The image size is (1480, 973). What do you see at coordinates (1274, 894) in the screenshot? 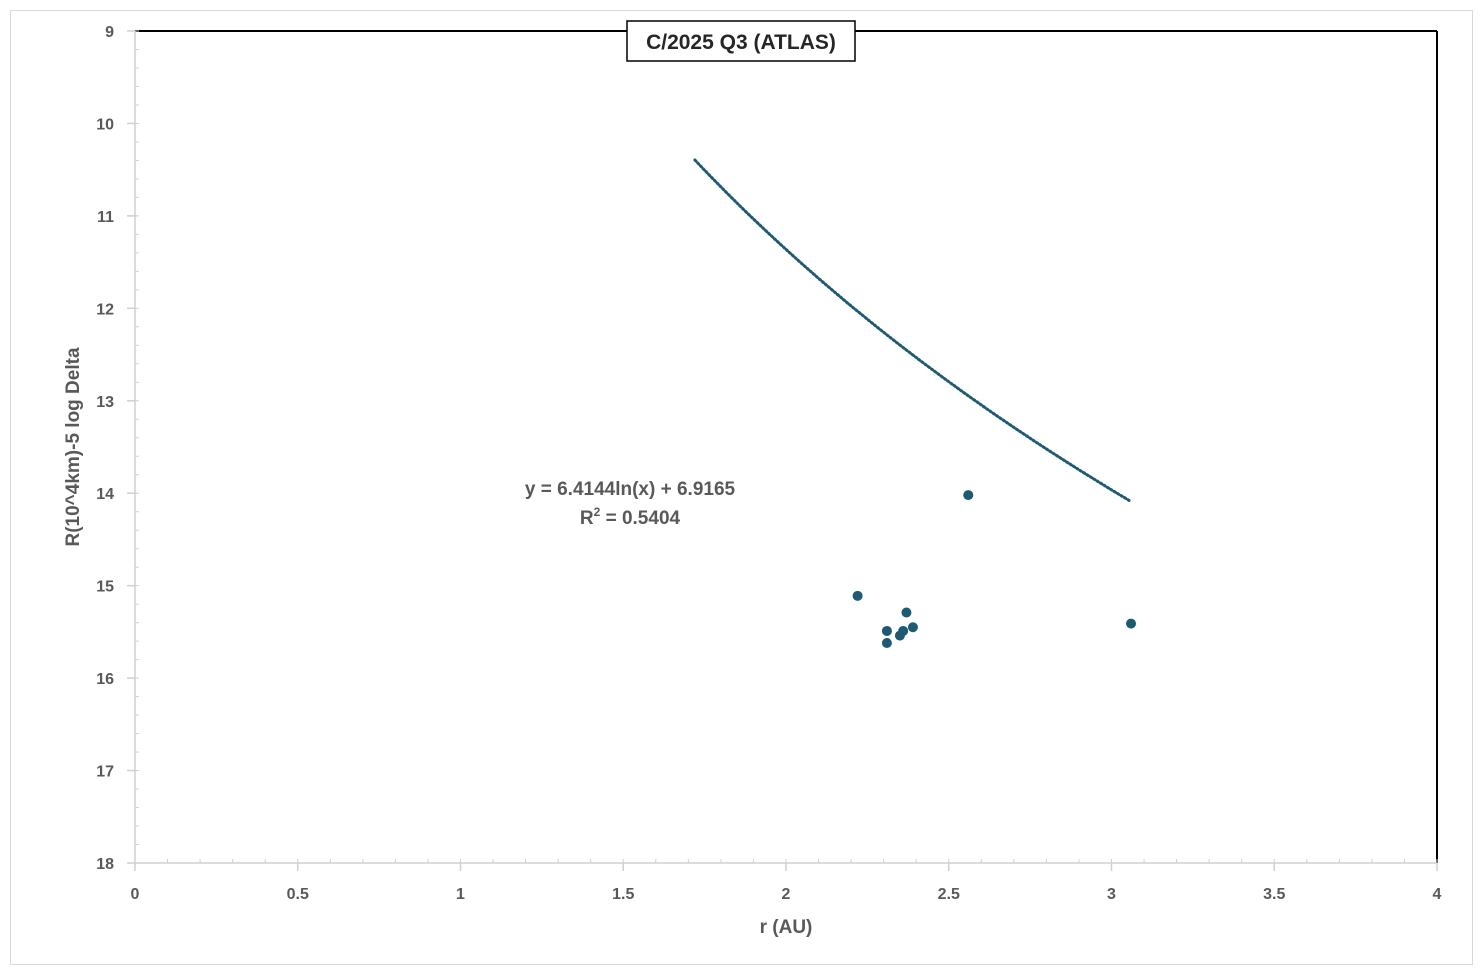
I see `x-tick-label: 3.5` at bounding box center [1274, 894].